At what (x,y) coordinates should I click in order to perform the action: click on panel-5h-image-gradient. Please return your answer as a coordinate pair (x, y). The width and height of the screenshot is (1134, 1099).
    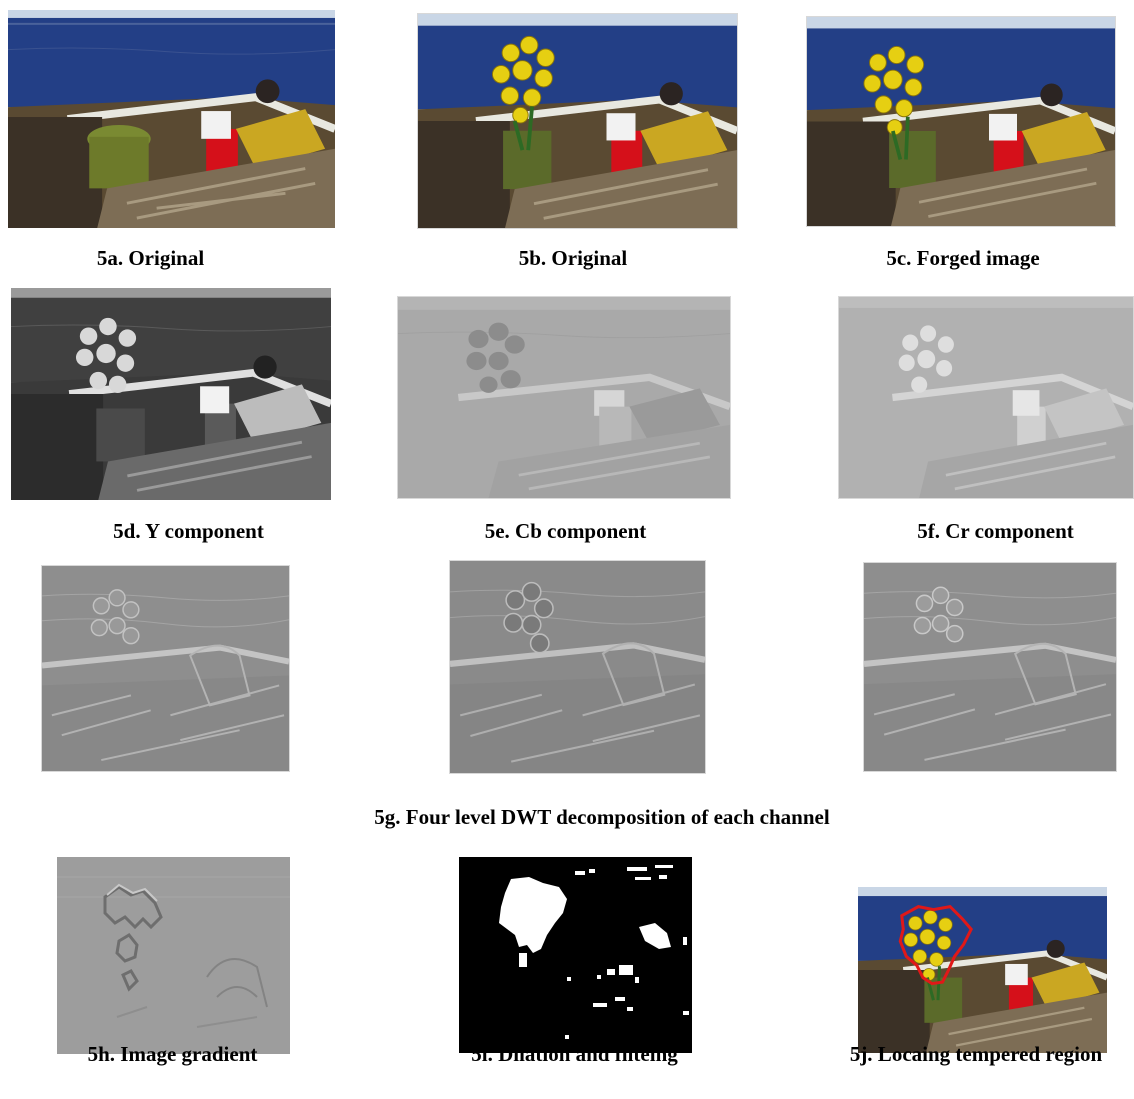
    Looking at the image, I should click on (173, 955).